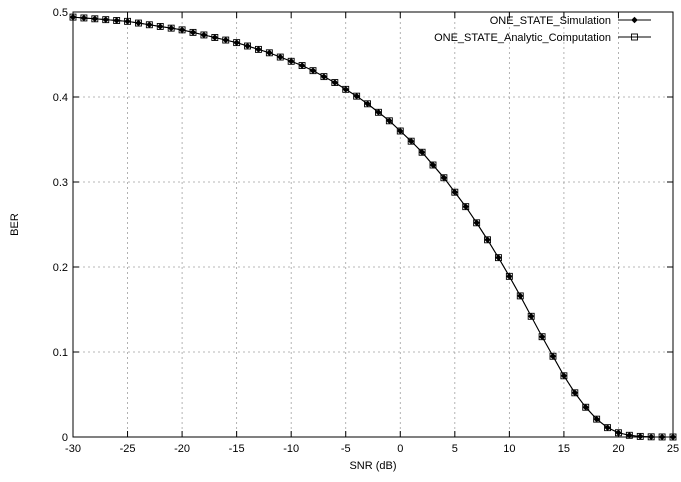  What do you see at coordinates (618, 449) in the screenshot?
I see `x-tick-label: 20` at bounding box center [618, 449].